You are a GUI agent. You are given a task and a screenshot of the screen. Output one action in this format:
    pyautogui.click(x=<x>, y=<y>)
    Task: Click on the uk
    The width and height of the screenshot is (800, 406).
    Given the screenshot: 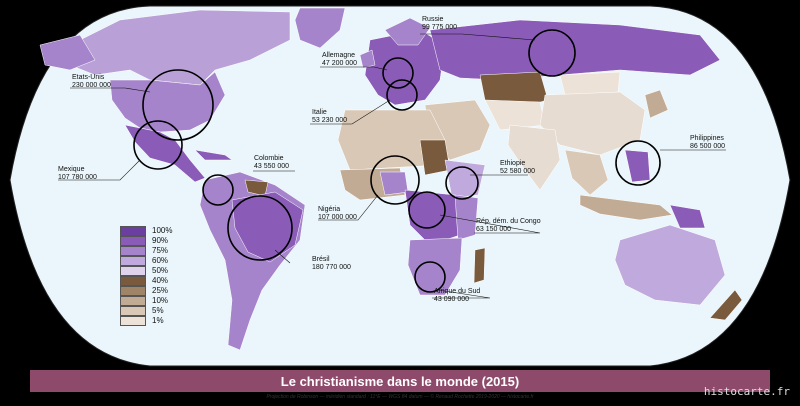 What is the action you would take?
    pyautogui.click(x=367, y=59)
    